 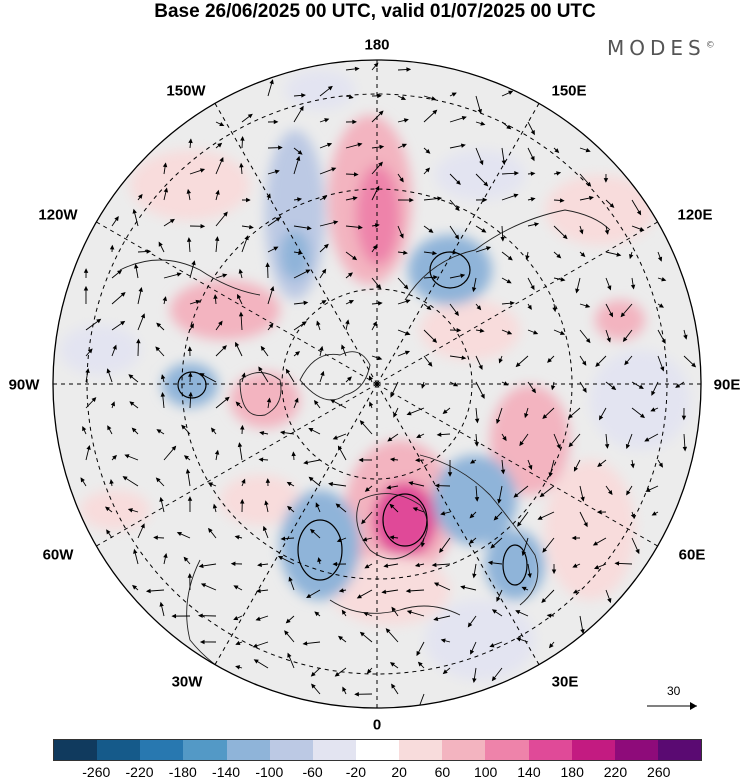 I want to click on lon-label-30e: 30E, so click(x=565, y=682).